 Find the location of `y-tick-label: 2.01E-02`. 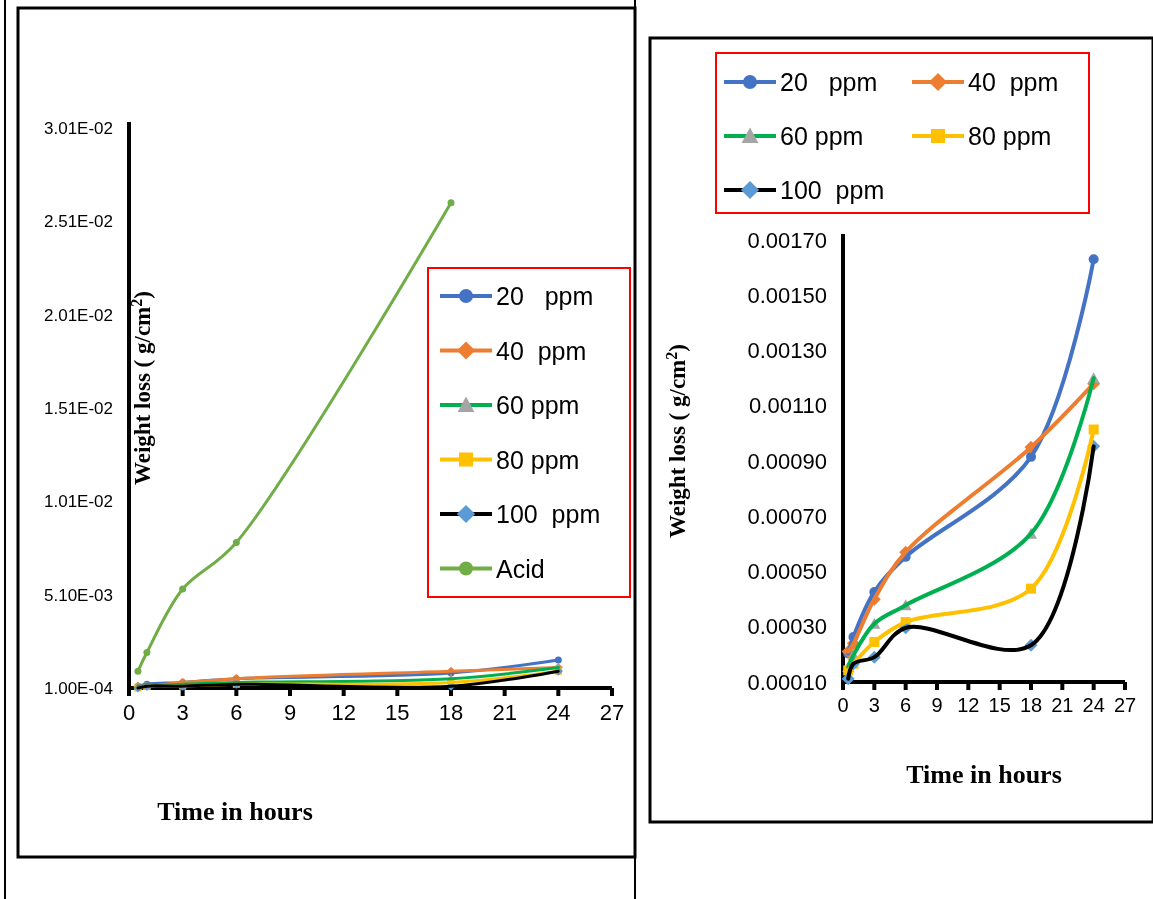

y-tick-label: 2.01E-02 is located at coordinates (78, 315).